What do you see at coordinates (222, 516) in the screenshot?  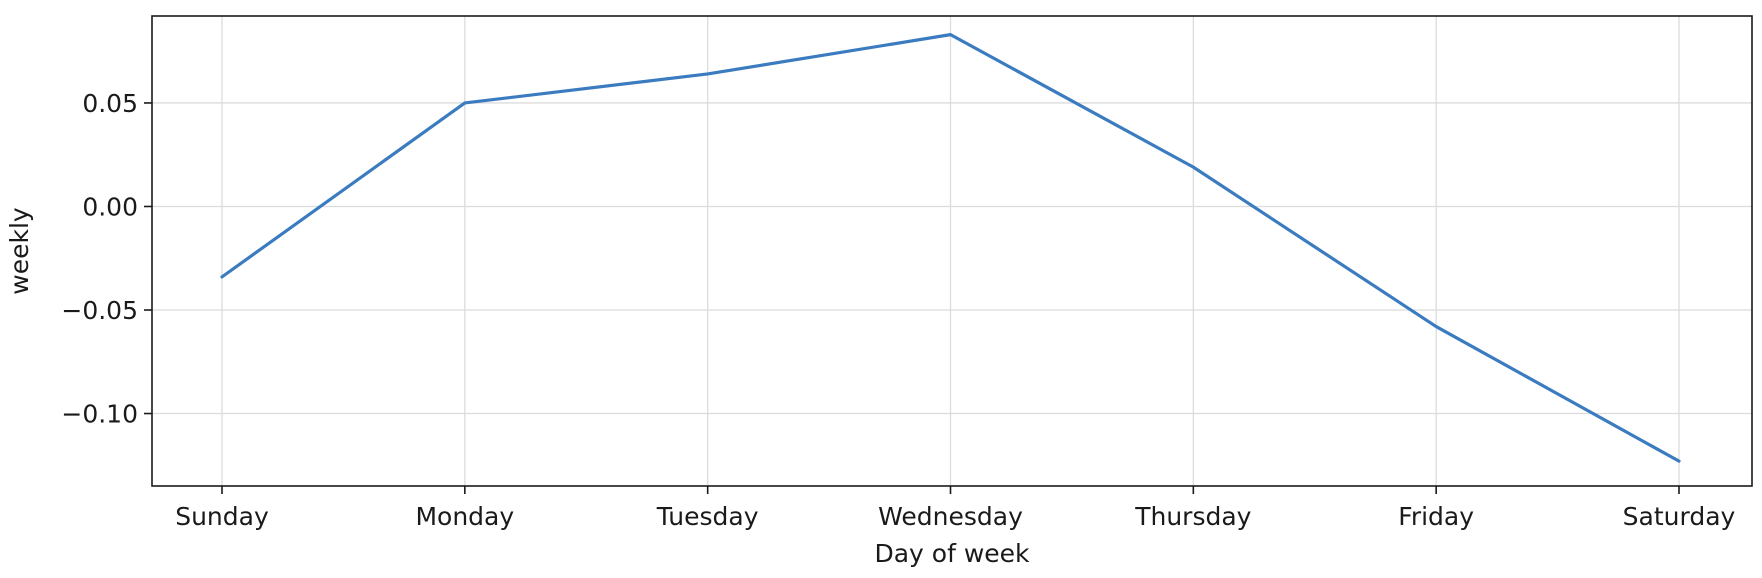 I see `x-tick-label: Sunday` at bounding box center [222, 516].